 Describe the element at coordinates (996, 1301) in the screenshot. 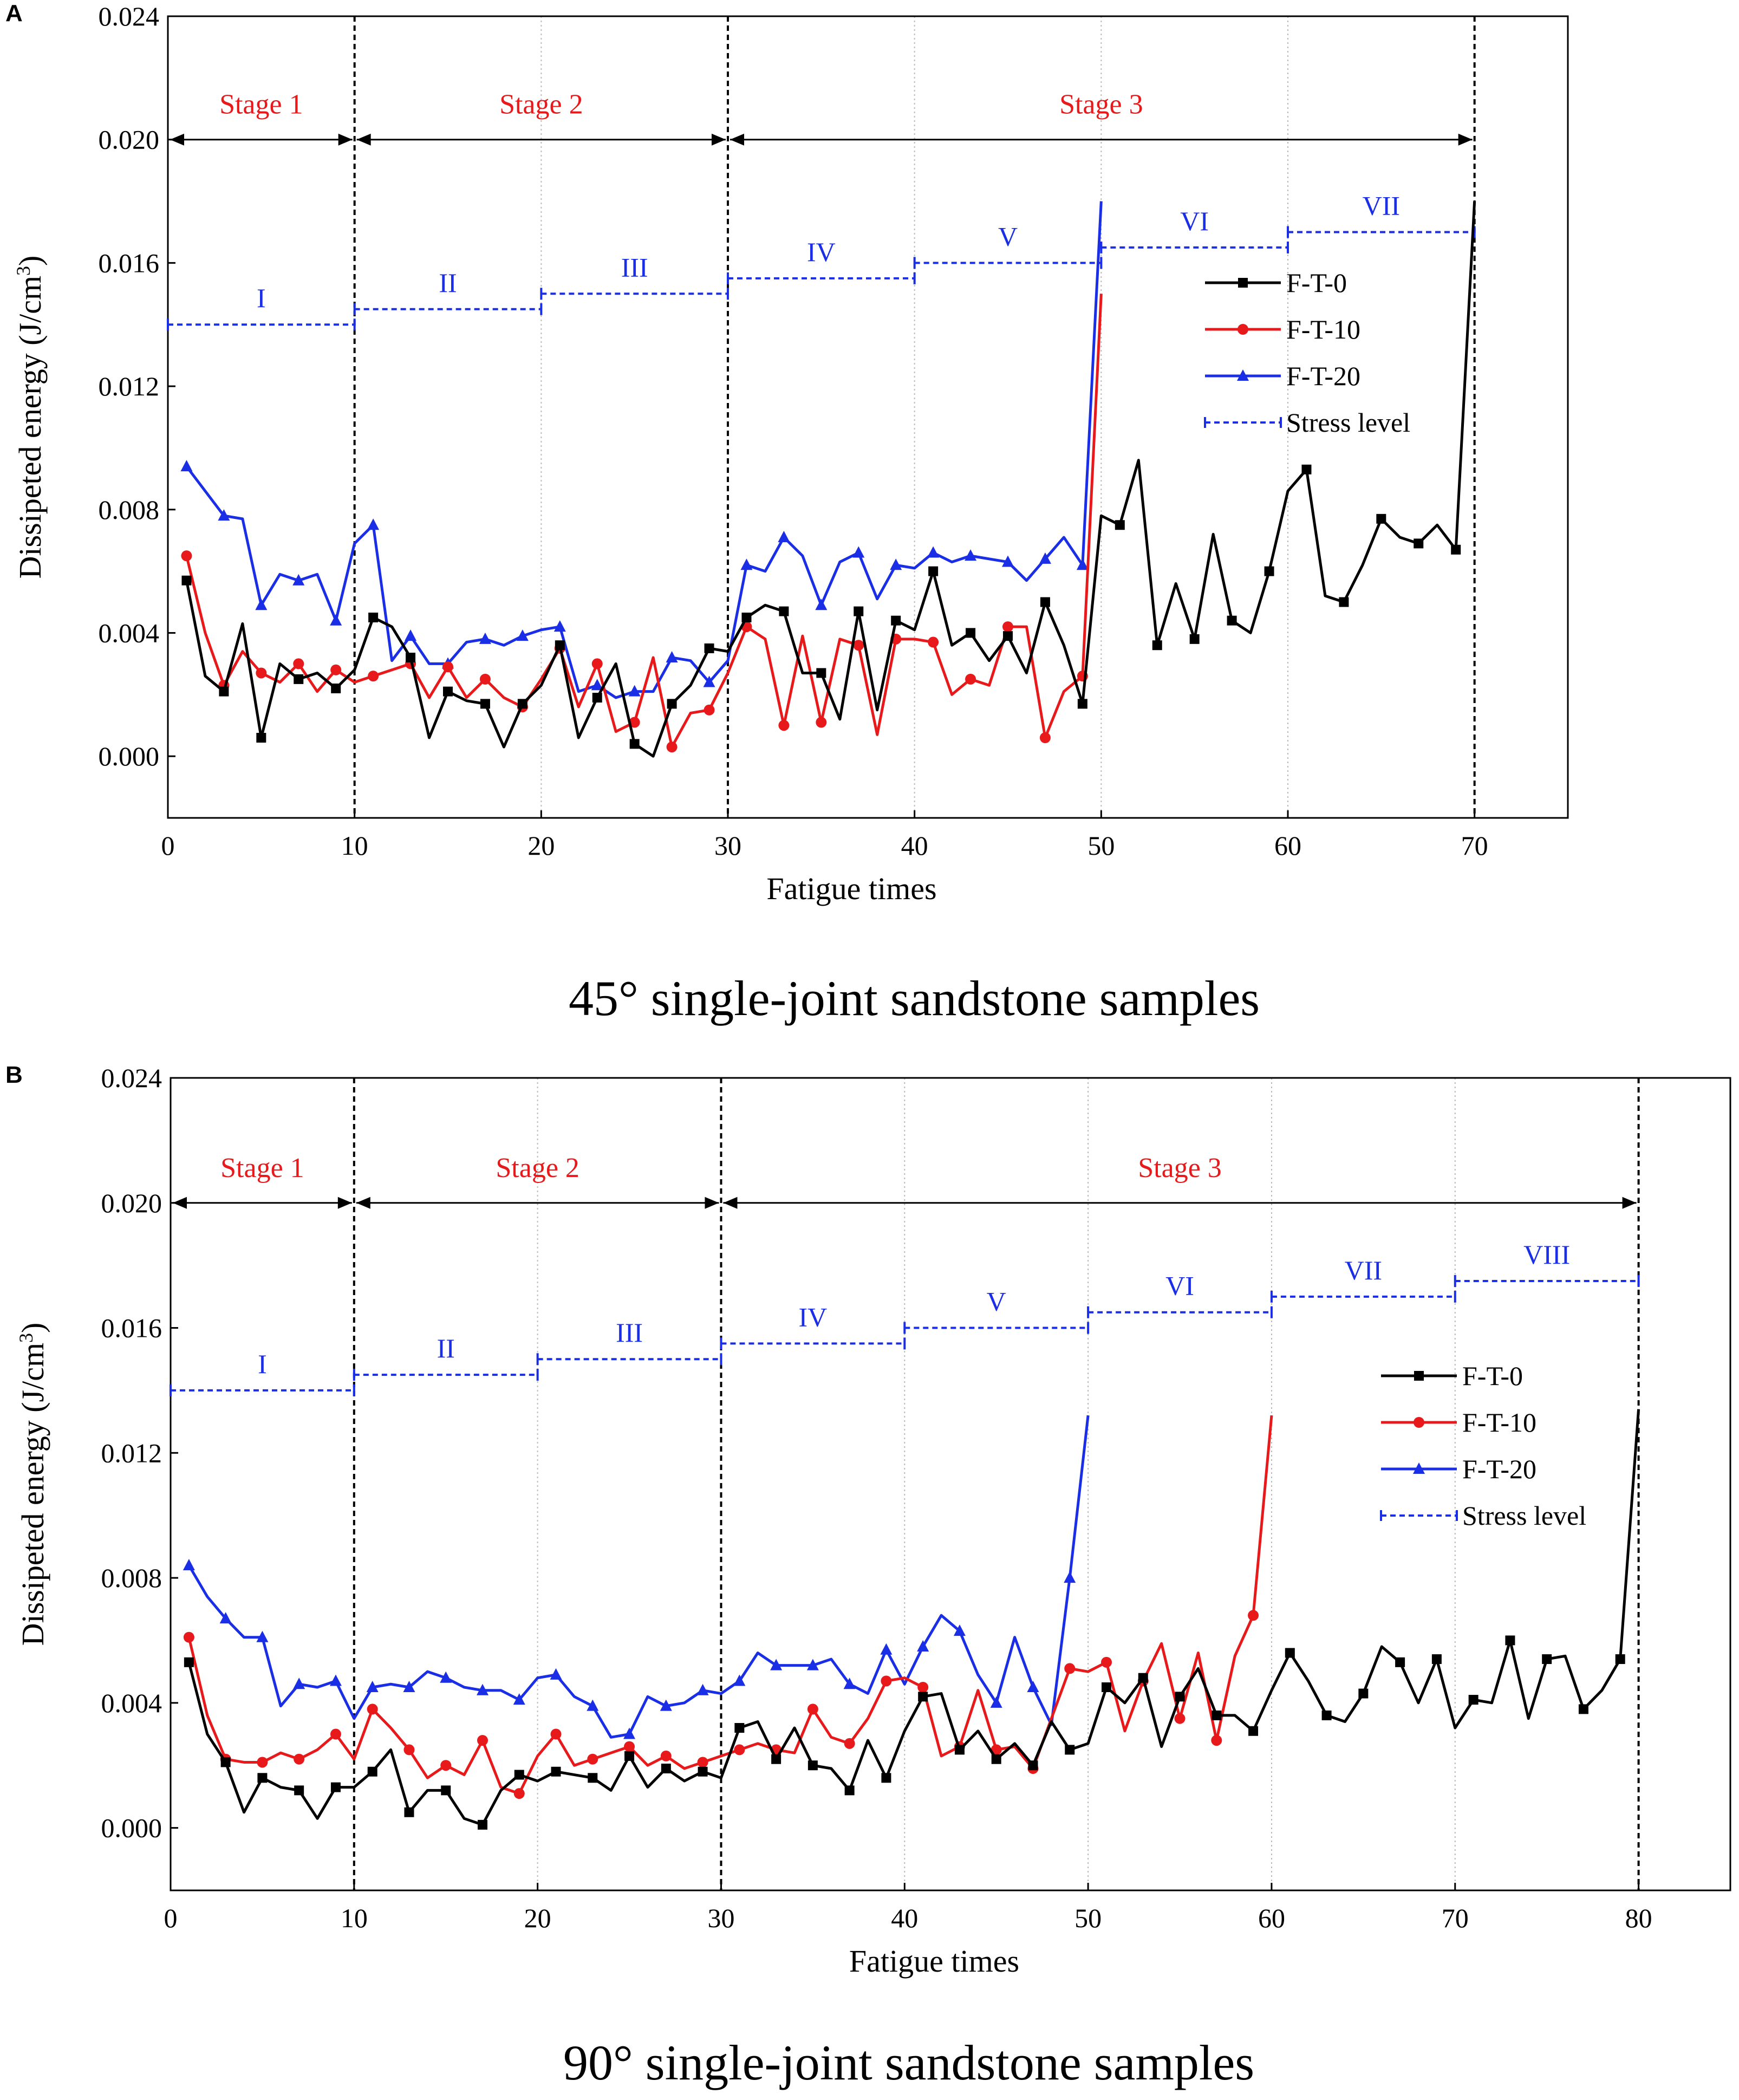

I see `stress-level-label: V` at that location.